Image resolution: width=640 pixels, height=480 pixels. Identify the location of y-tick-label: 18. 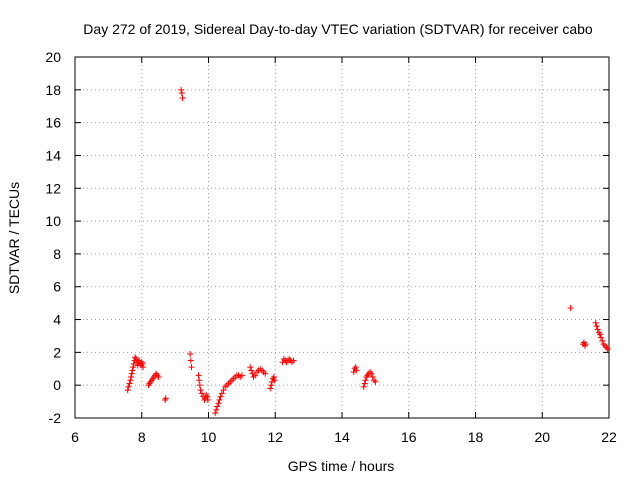
(53, 90).